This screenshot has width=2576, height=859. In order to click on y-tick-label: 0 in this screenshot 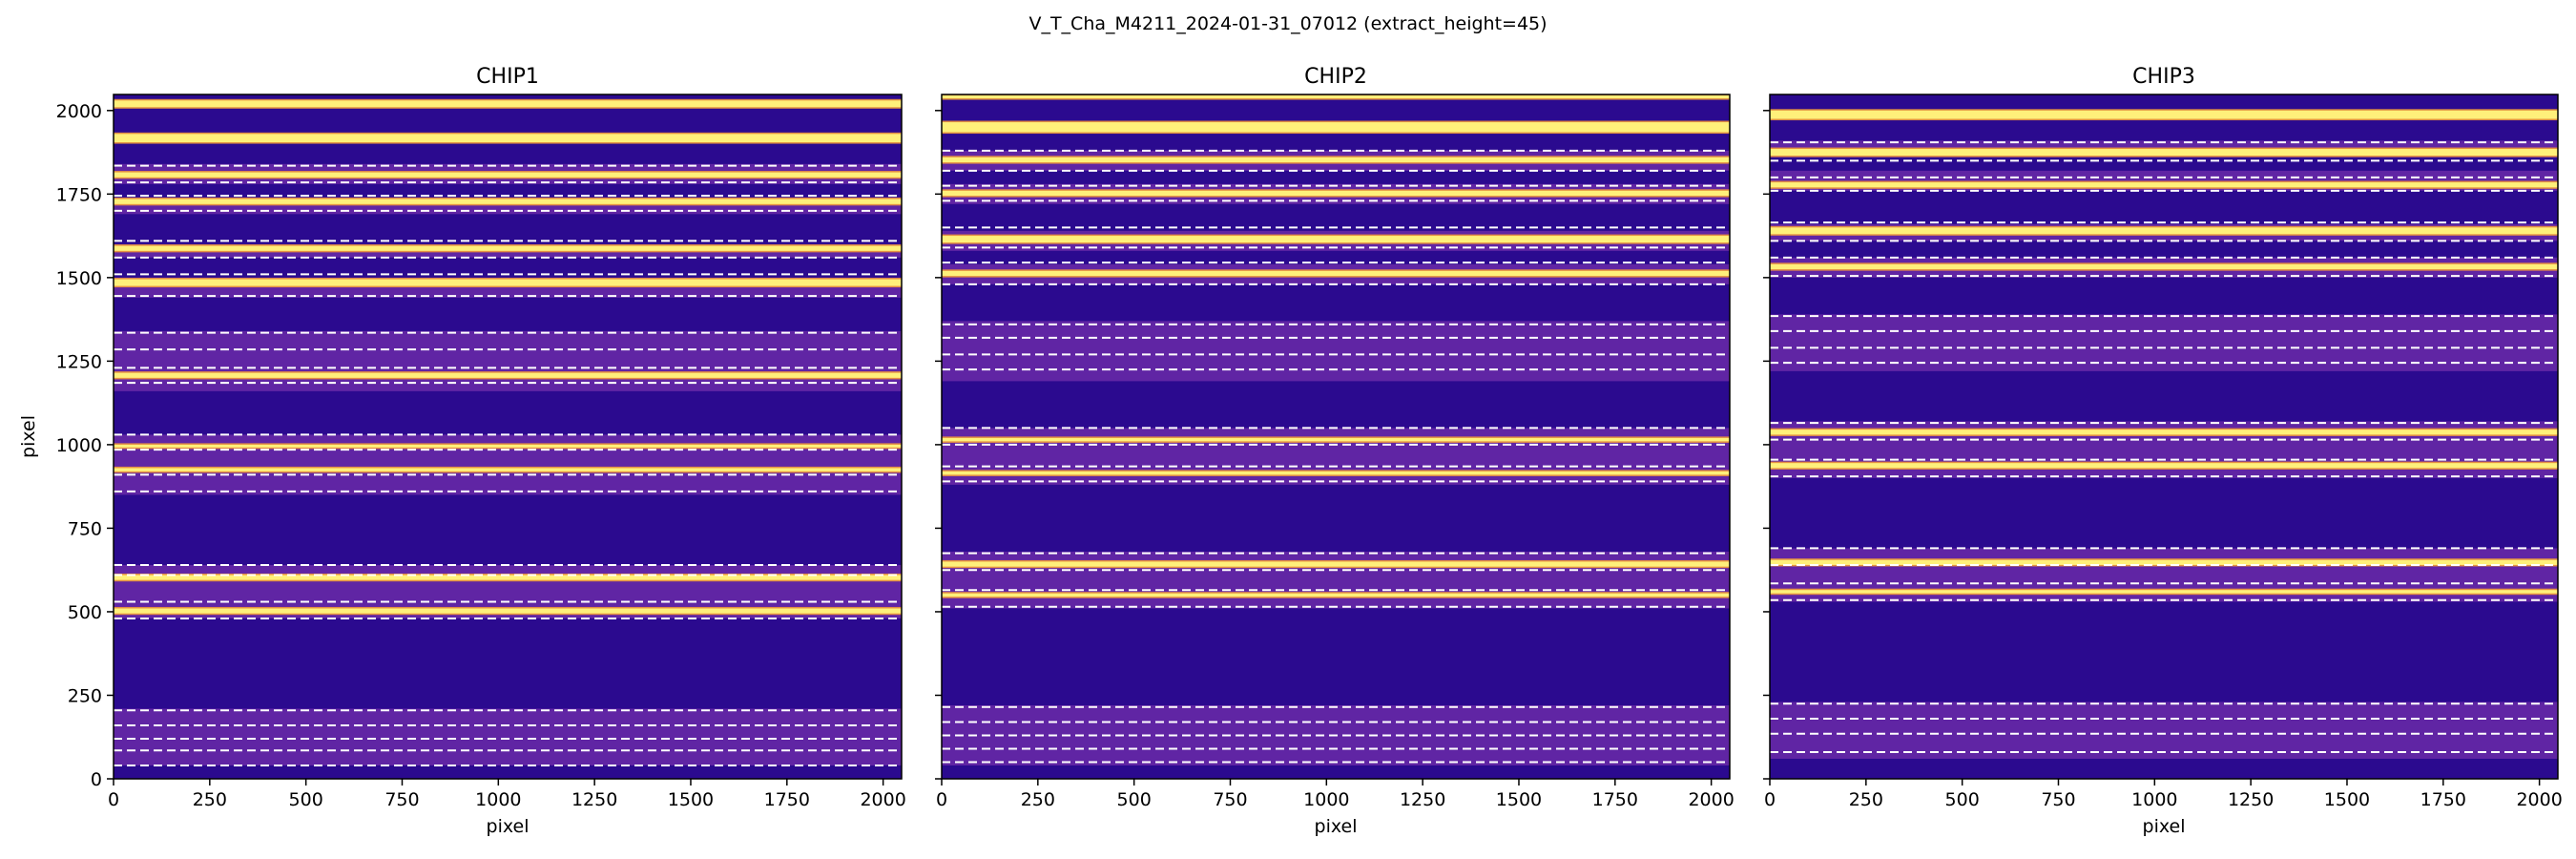, I will do `click(96, 779)`.